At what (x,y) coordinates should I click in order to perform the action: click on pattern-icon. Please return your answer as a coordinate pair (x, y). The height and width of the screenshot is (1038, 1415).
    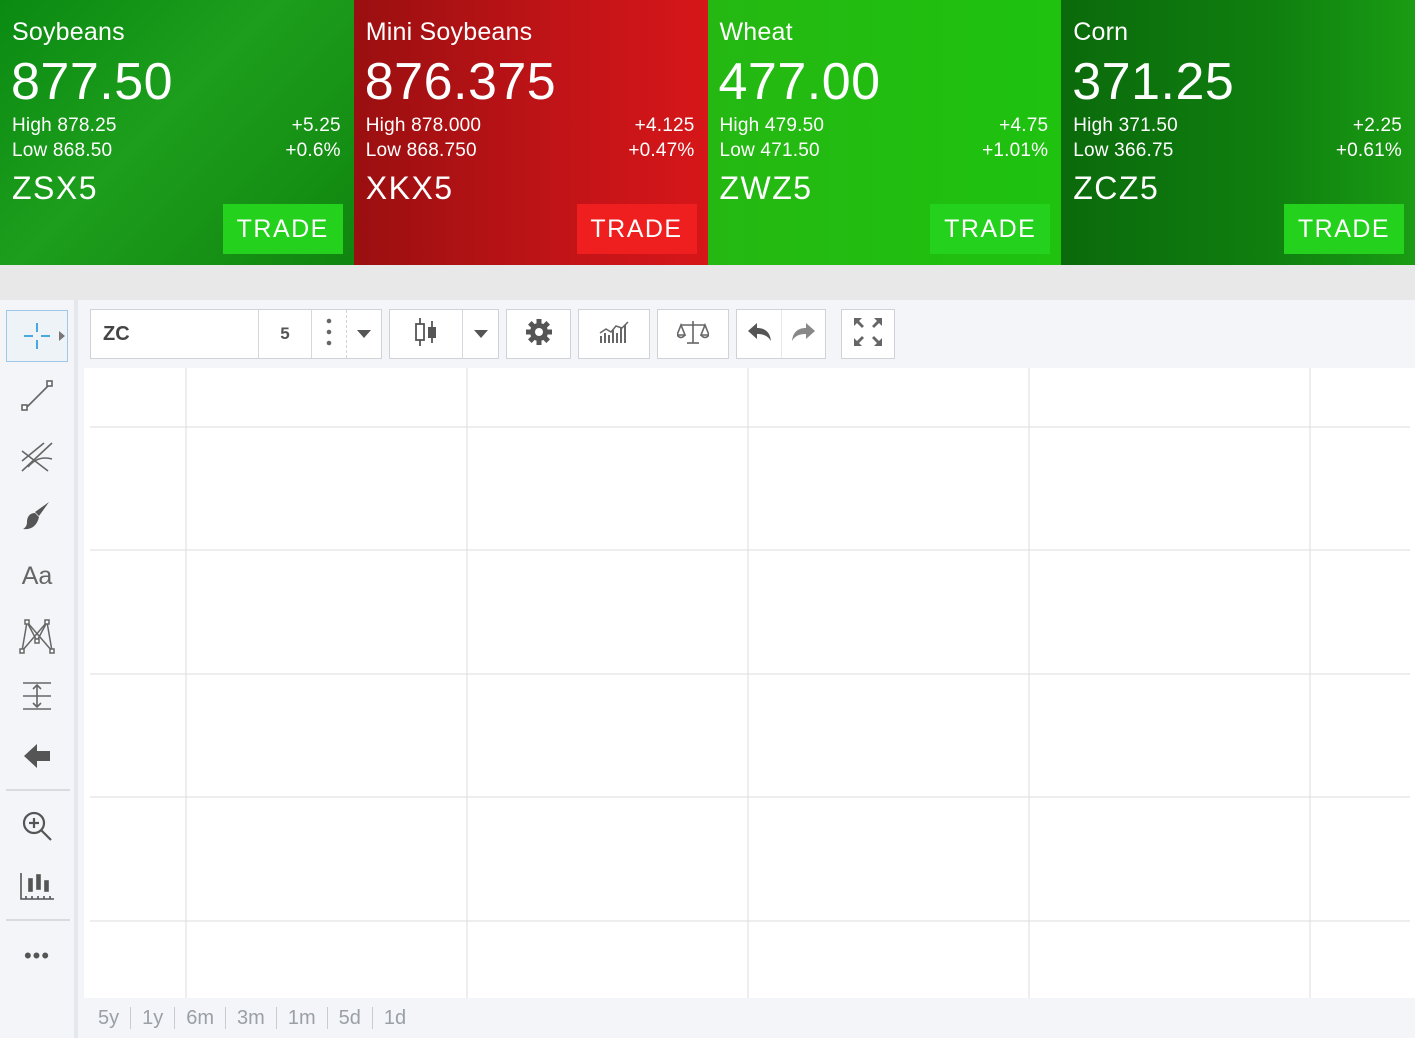
    Looking at the image, I should click on (37, 636).